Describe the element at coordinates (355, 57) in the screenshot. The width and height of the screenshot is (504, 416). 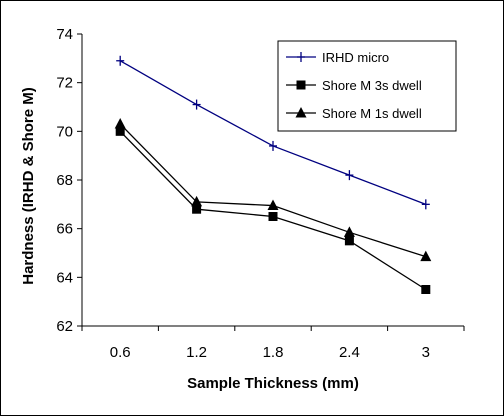
I see `legend-label: IRHD micro` at that location.